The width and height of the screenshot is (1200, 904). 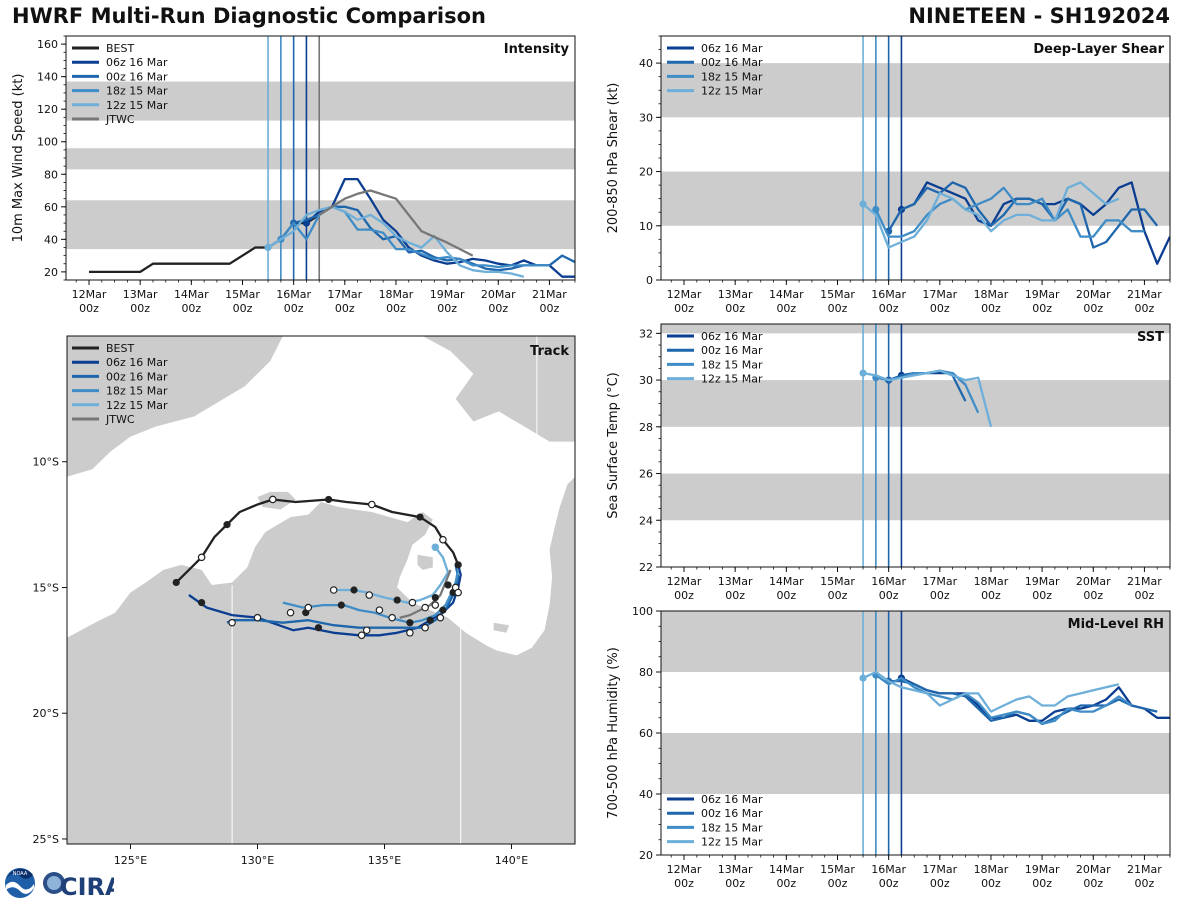 I want to click on shear-ylabel: 200-850 hPa Shear (kt), so click(x=613, y=158).